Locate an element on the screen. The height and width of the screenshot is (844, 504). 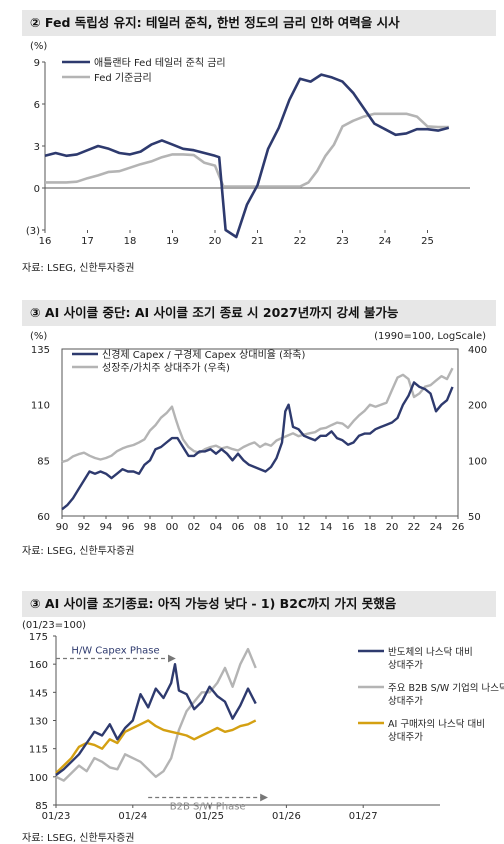
x-tick-label: 08 is located at coordinates (260, 527).